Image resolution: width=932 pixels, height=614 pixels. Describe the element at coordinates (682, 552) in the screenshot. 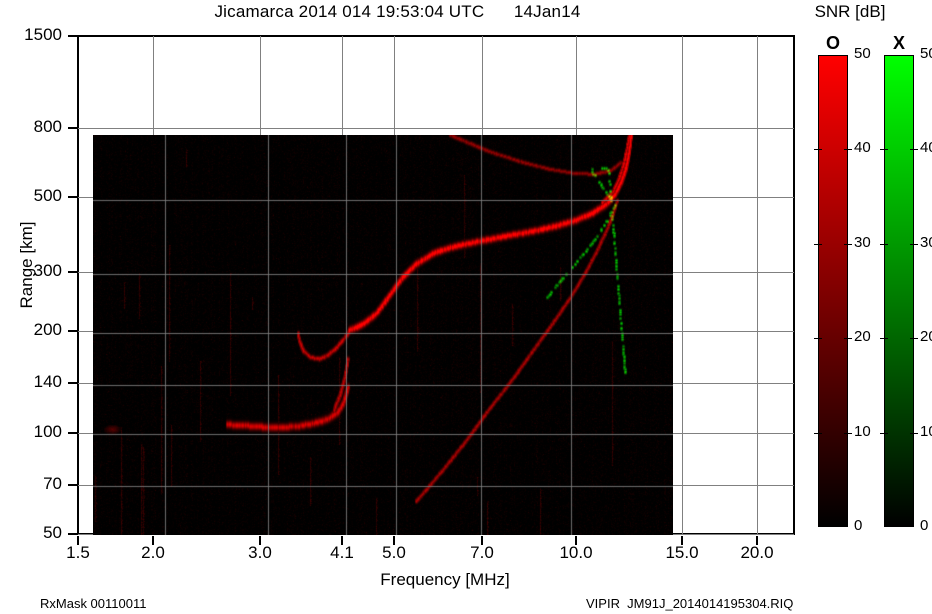

I see `x-tick-label: 15.0` at that location.